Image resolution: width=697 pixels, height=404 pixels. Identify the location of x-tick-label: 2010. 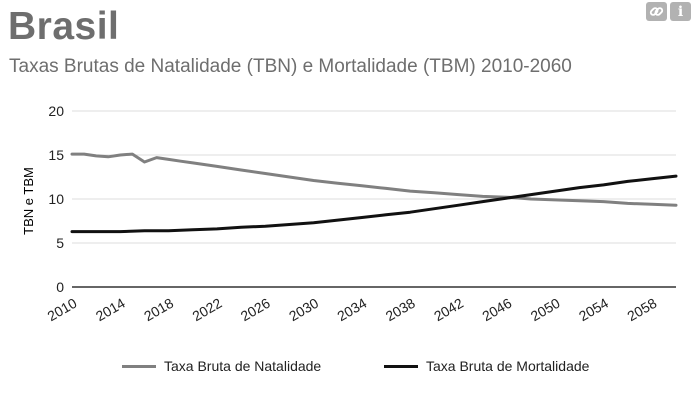
(62, 310).